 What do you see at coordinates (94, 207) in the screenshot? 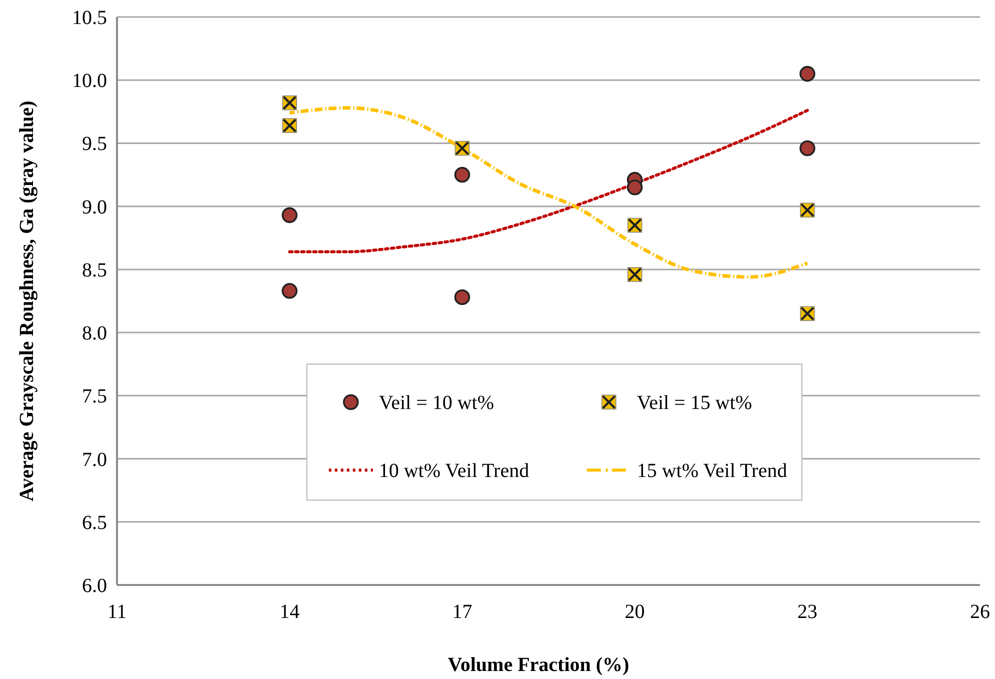
I see `y-tick-label: 9.0` at bounding box center [94, 207].